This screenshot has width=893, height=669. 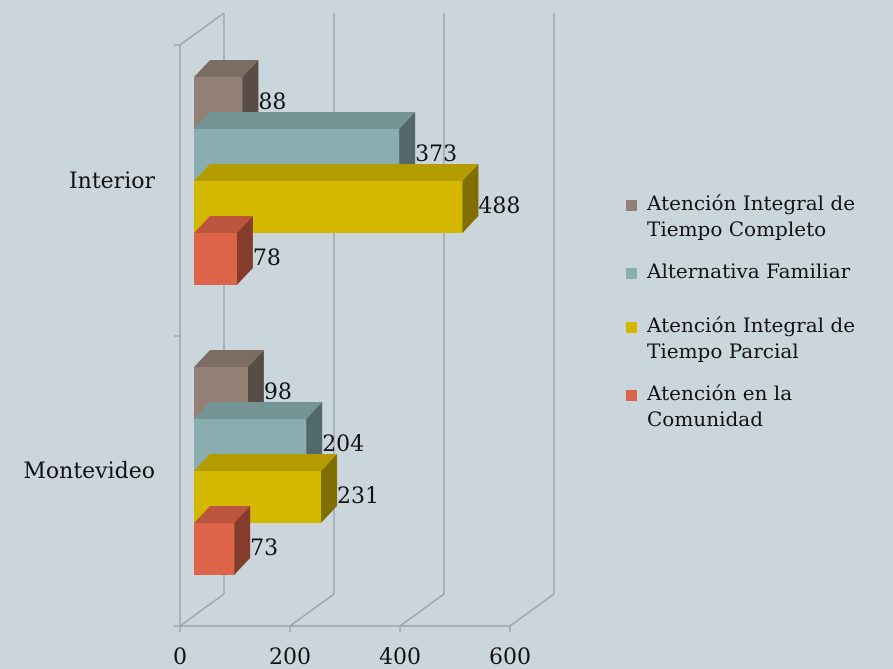 I want to click on category-label: Interior, so click(x=112, y=181).